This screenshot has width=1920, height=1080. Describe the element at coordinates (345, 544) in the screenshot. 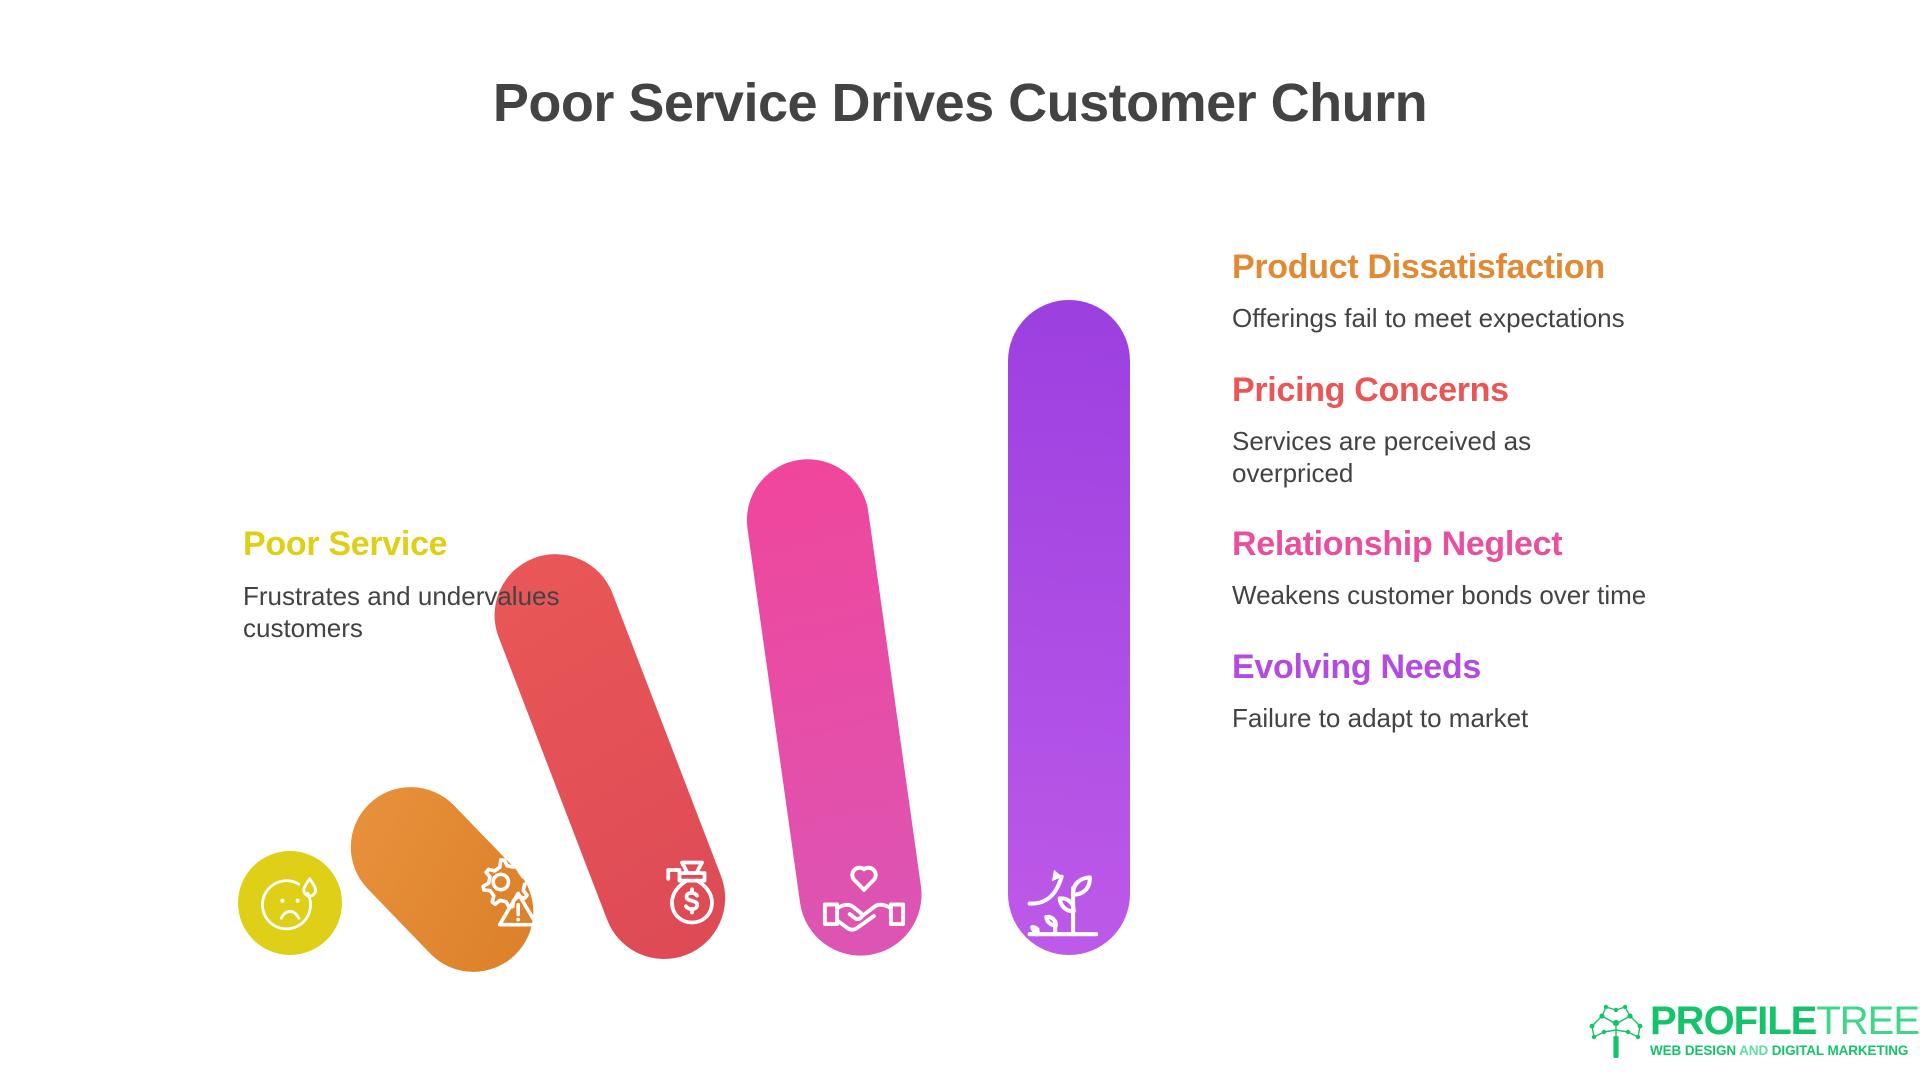

I see `callout-heading: Poor Service` at that location.